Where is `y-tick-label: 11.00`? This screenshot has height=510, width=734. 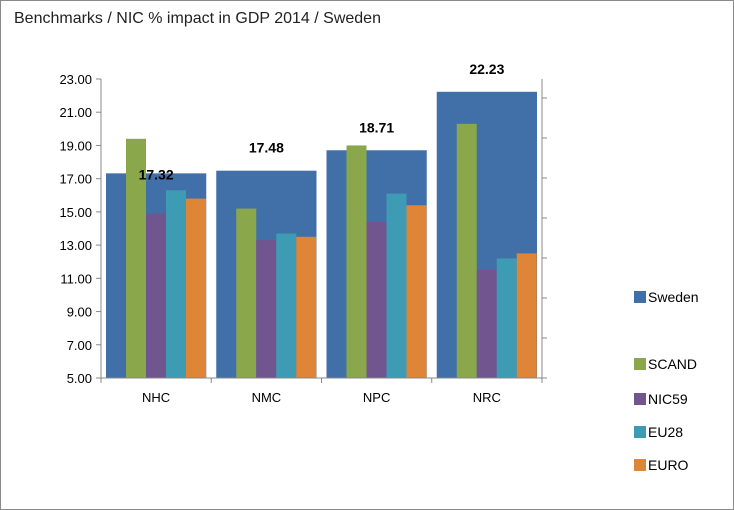 y-tick-label: 11.00 is located at coordinates (76, 278).